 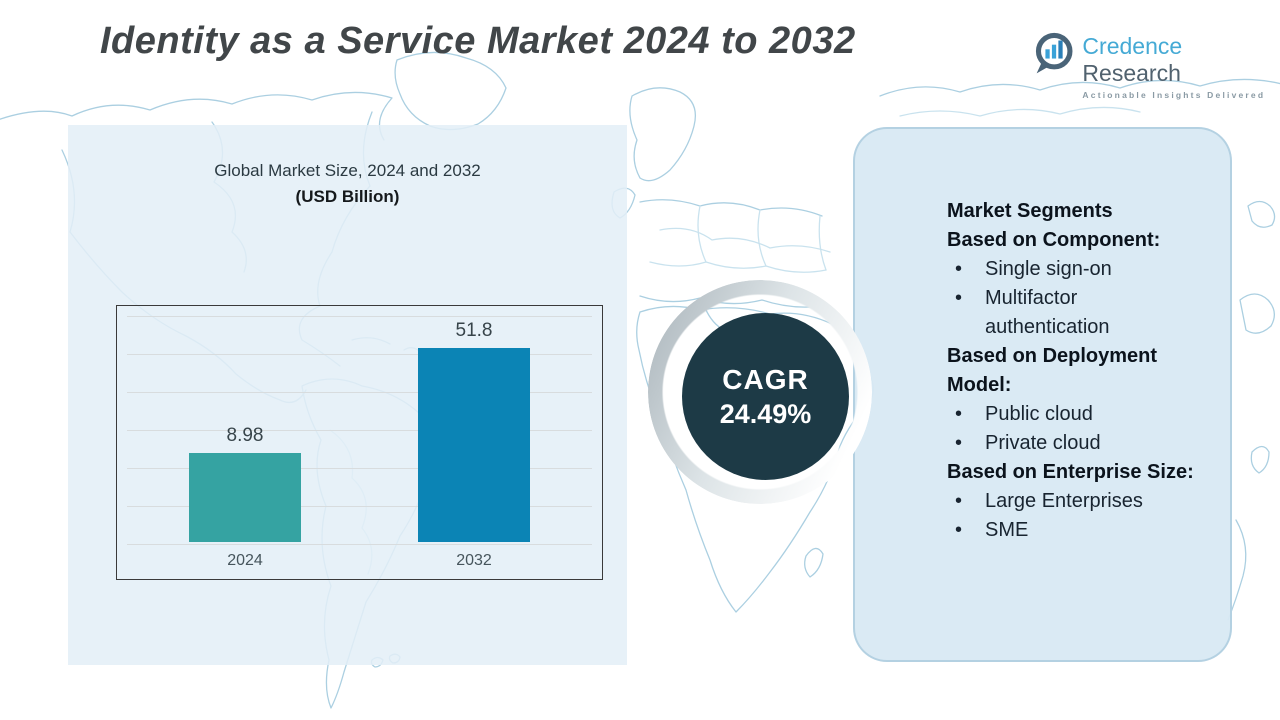 I want to click on map-asia-inner, so click(x=1020, y=111).